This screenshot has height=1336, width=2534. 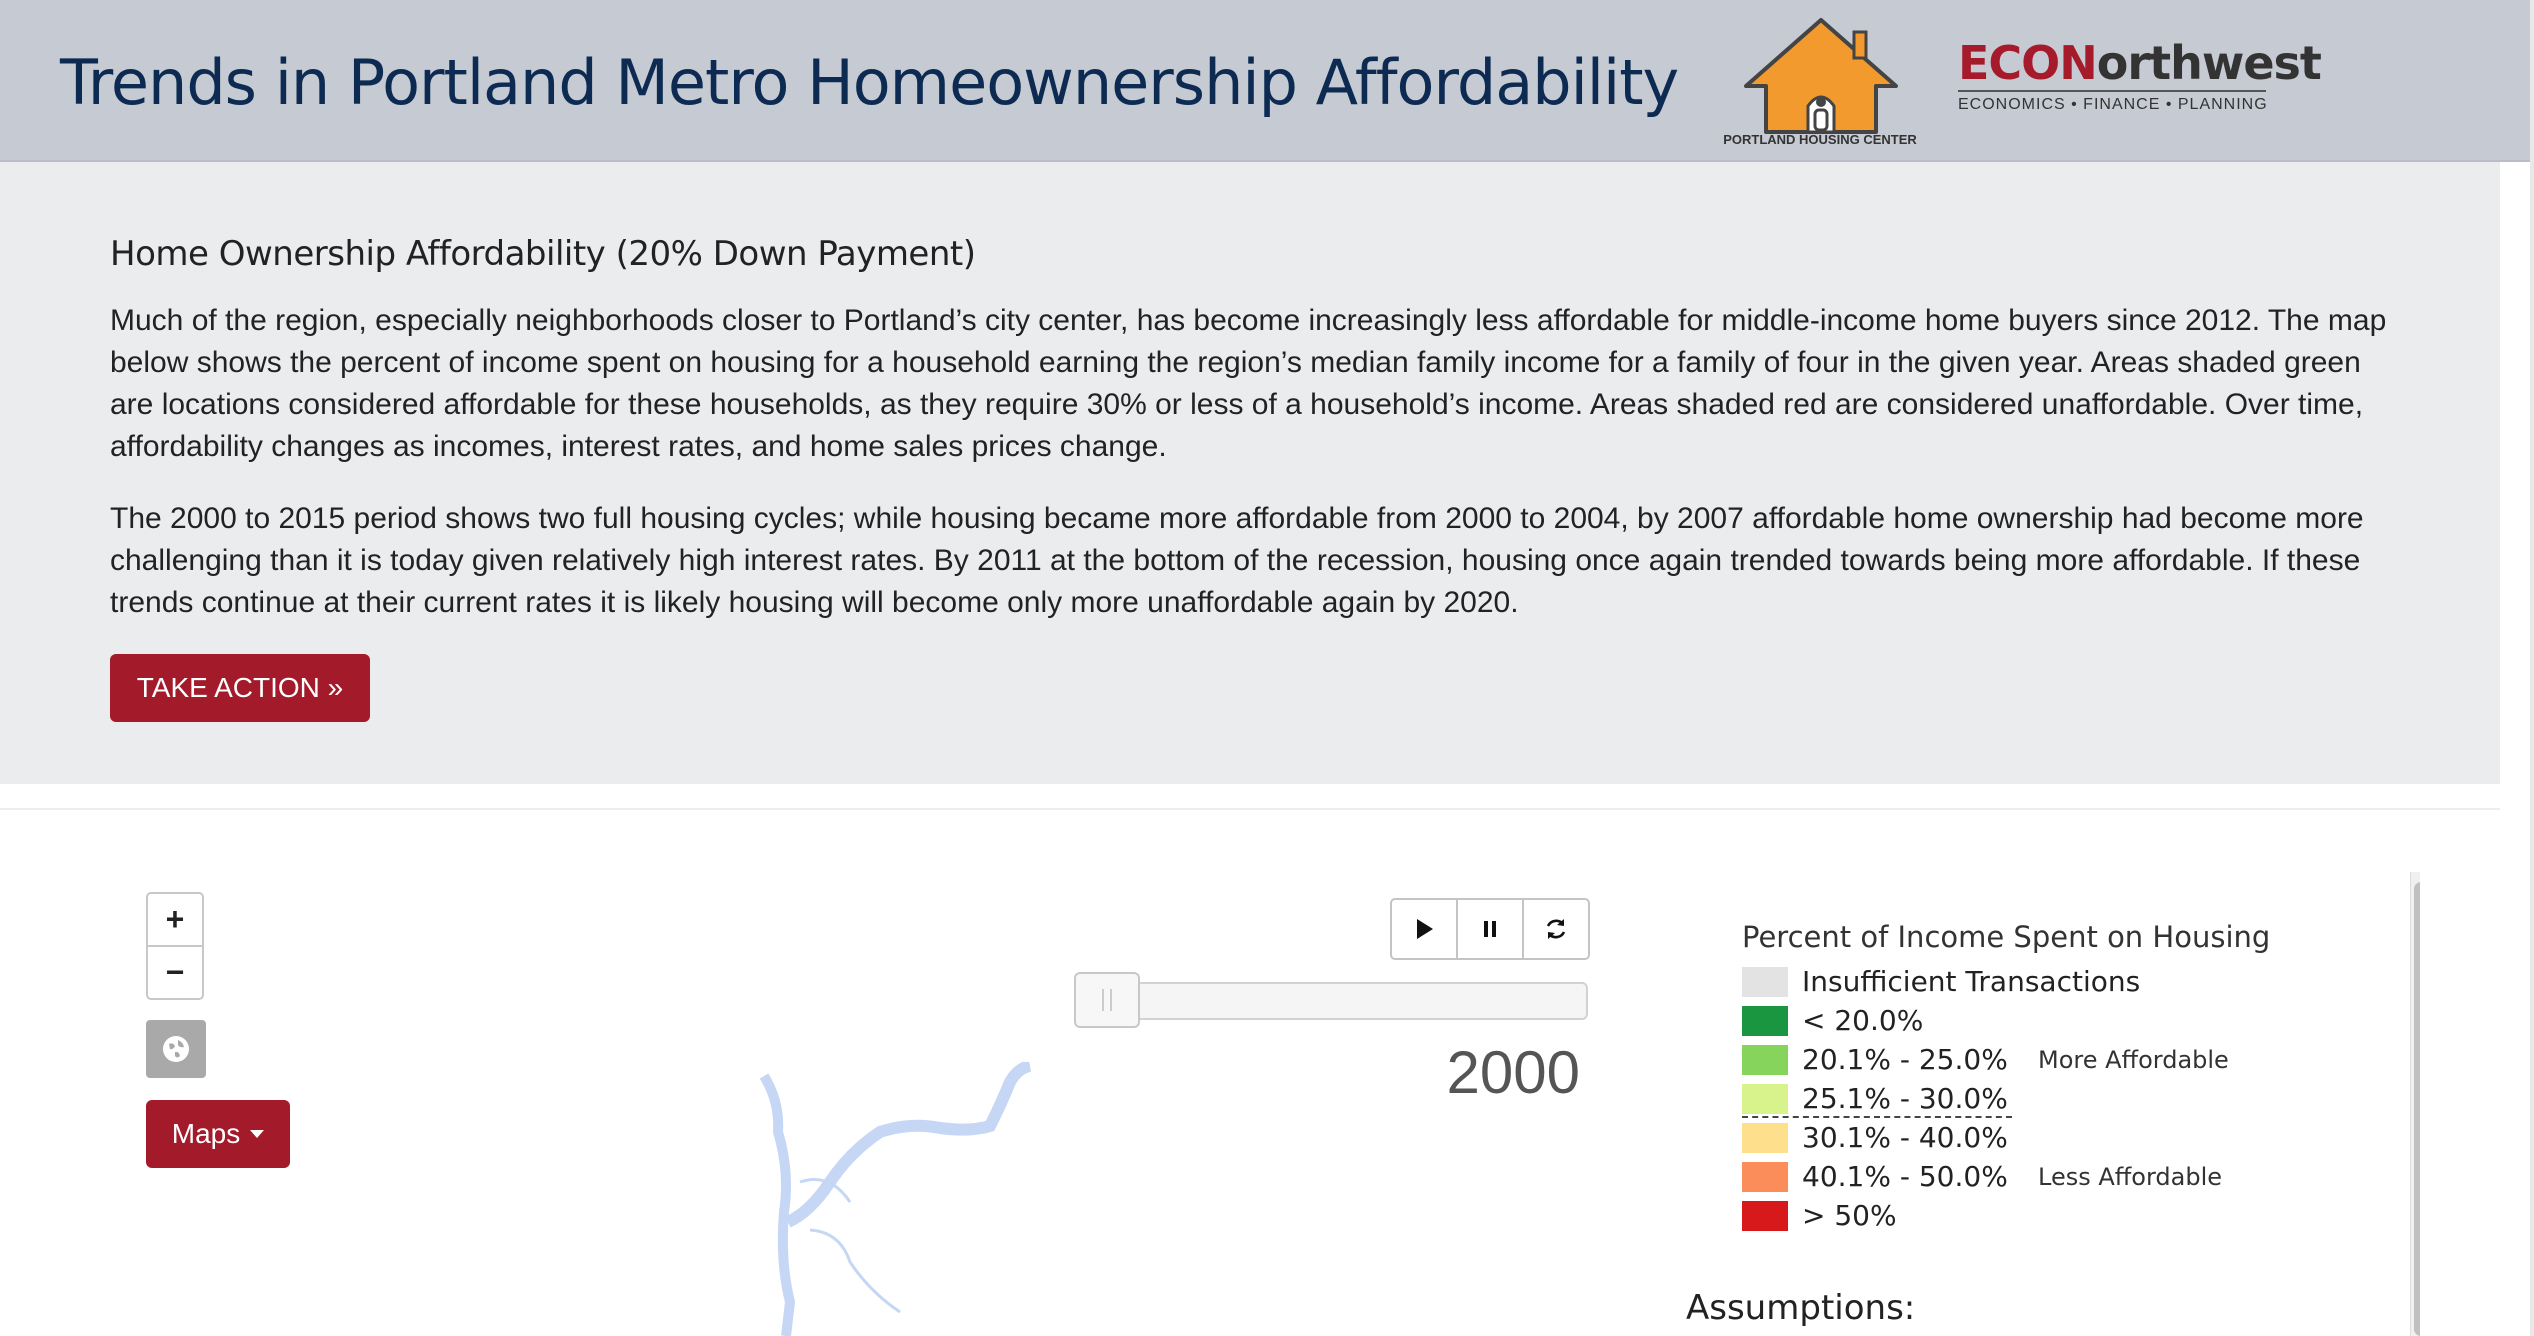 I want to click on legend-item: 40.1% - 50.0% Less Affordable, so click(x=2052, y=1176).